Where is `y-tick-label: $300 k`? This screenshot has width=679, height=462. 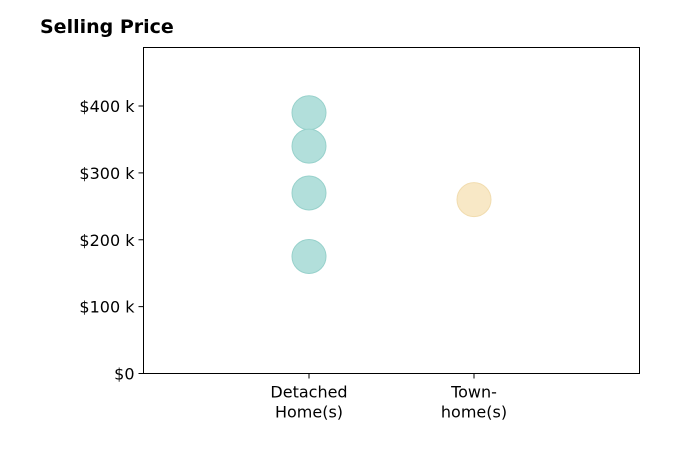 y-tick-label: $300 k is located at coordinates (107, 173).